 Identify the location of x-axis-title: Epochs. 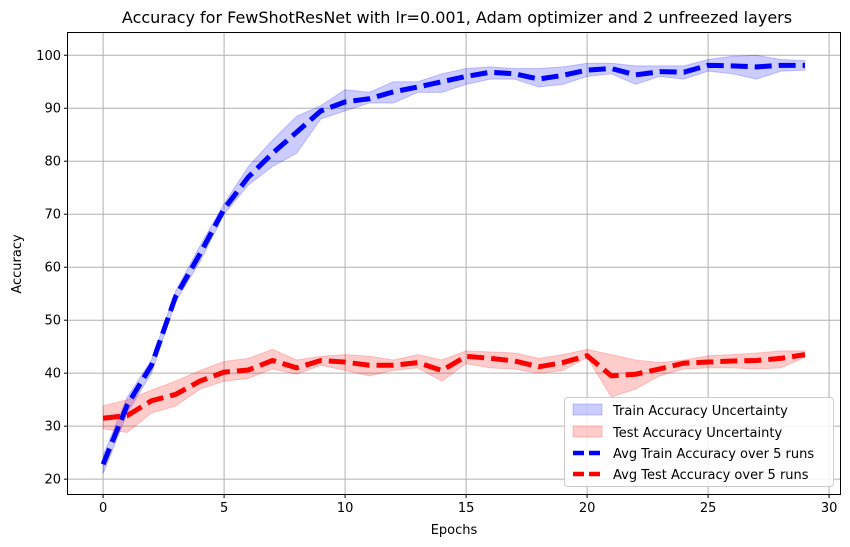
(454, 530).